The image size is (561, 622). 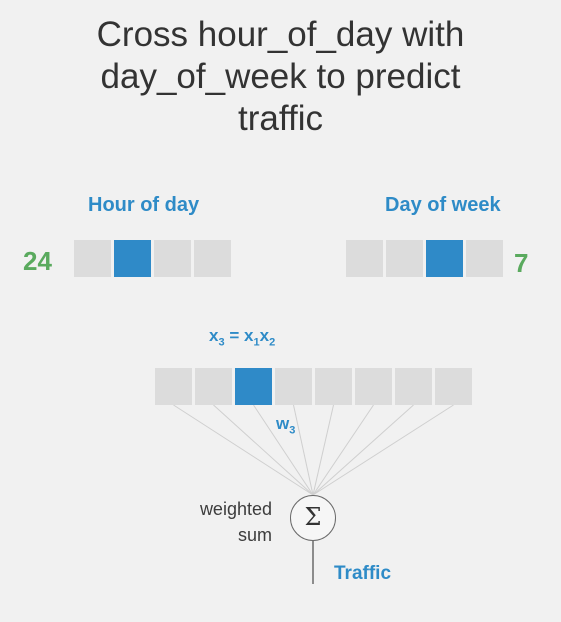 What do you see at coordinates (282, 423) in the screenshot?
I see `weight-var: w` at bounding box center [282, 423].